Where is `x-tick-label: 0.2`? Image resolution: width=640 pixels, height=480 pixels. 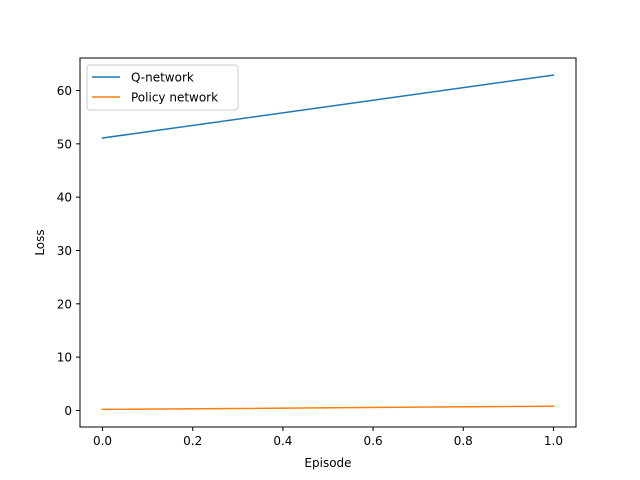 x-tick-label: 0.2 is located at coordinates (192, 441).